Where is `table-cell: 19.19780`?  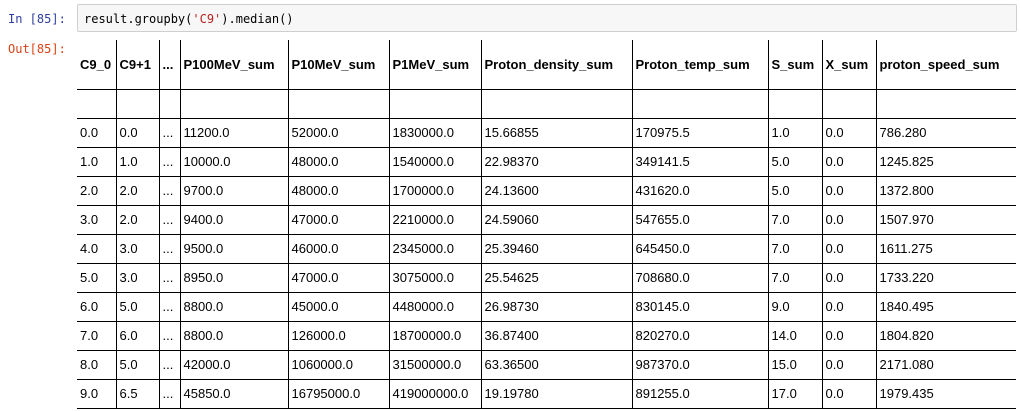
table-cell: 19.19780 is located at coordinates (556, 393).